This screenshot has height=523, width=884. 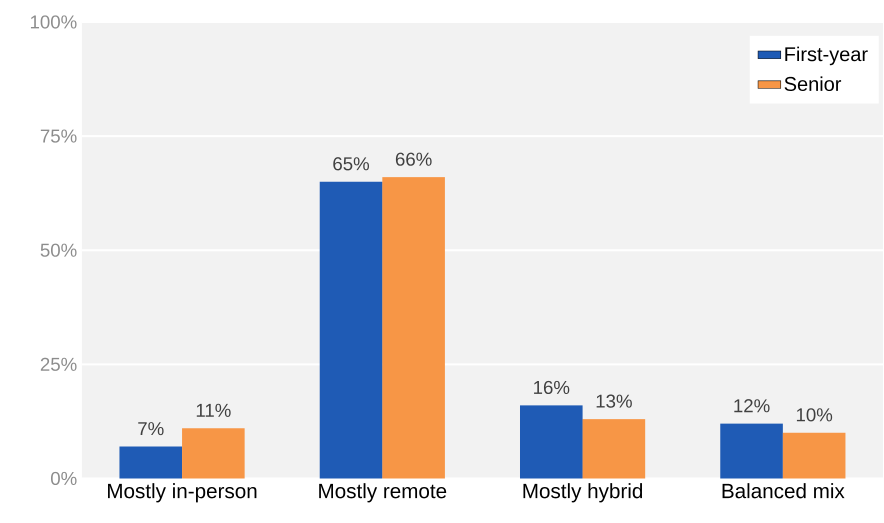 I want to click on legend-label: First-year, so click(x=826, y=56).